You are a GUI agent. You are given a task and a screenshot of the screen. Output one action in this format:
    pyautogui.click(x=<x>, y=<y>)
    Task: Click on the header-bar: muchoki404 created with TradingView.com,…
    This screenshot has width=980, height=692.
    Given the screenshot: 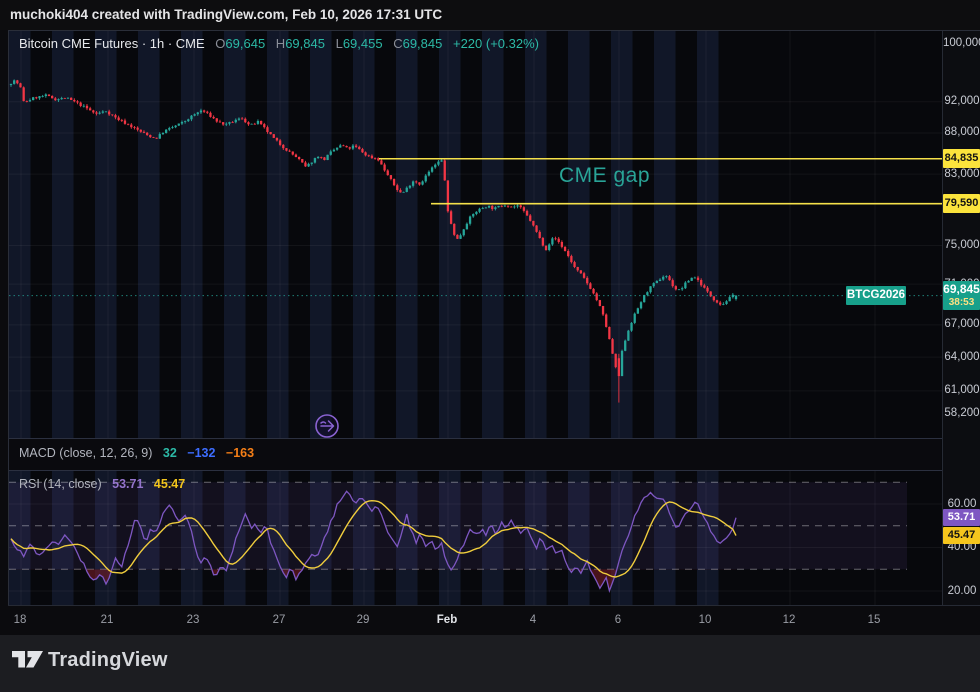 What is the action you would take?
    pyautogui.click(x=490, y=15)
    